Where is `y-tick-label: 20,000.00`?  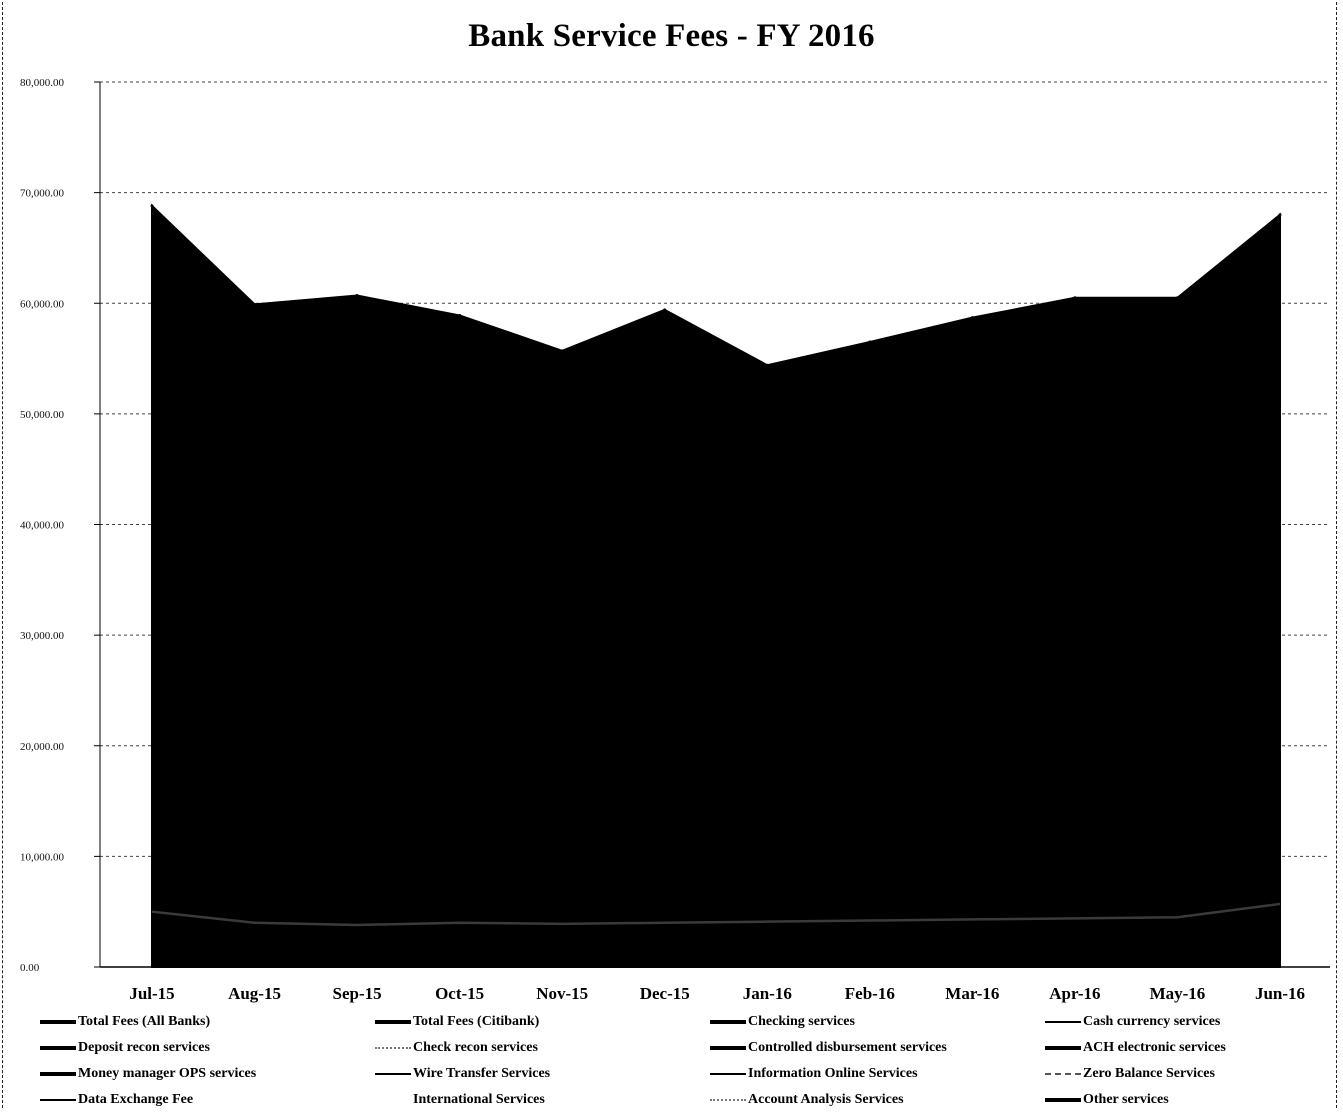
y-tick-label: 20,000.00 is located at coordinates (42, 747).